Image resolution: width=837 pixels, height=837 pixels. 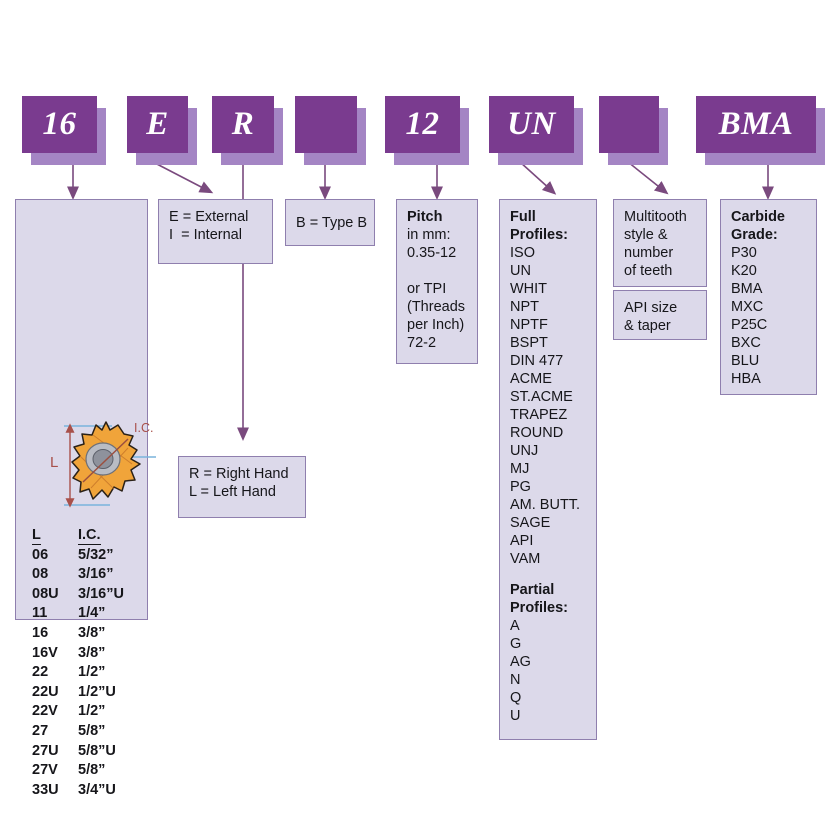 What do you see at coordinates (101, 593) in the screenshot?
I see `cell-ic: 3/16”U` at bounding box center [101, 593].